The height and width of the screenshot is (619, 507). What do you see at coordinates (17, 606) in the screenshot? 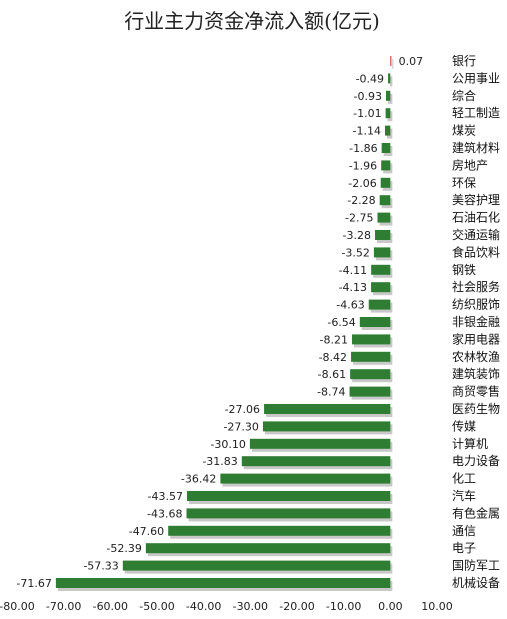
I see `x-tick-label: -80.00` at bounding box center [17, 606].